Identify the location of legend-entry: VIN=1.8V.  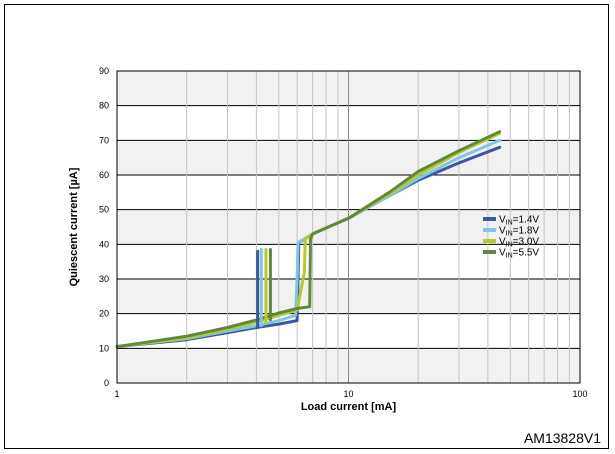
(519, 232).